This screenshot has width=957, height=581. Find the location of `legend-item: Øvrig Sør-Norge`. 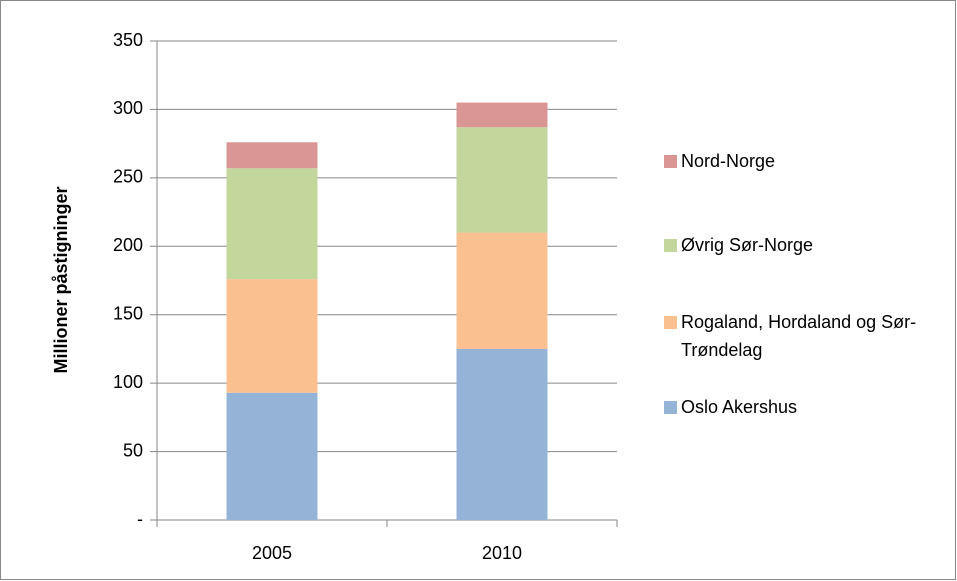

legend-item: Øvrig Sør-Norge is located at coordinates (809, 245).